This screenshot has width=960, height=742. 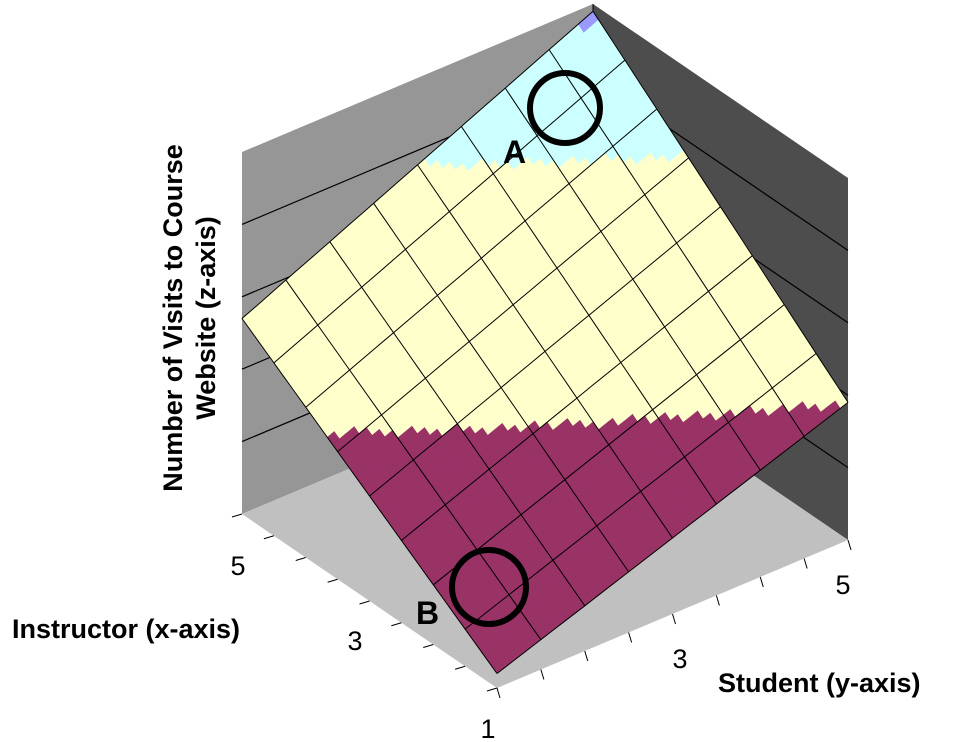 What do you see at coordinates (565, 108) in the screenshot?
I see `annotation-circle-a` at bounding box center [565, 108].